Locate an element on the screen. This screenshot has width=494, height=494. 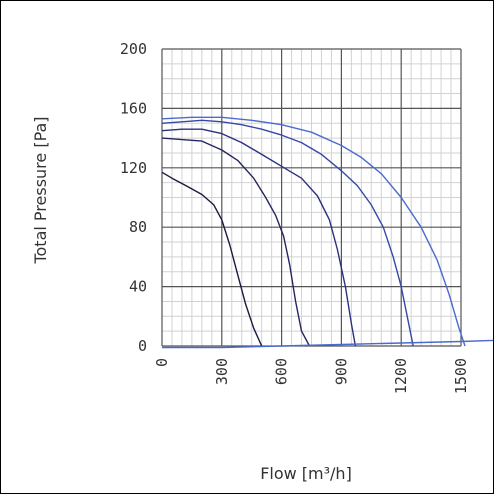
y-tick-label: 40 is located at coordinates (138, 287).